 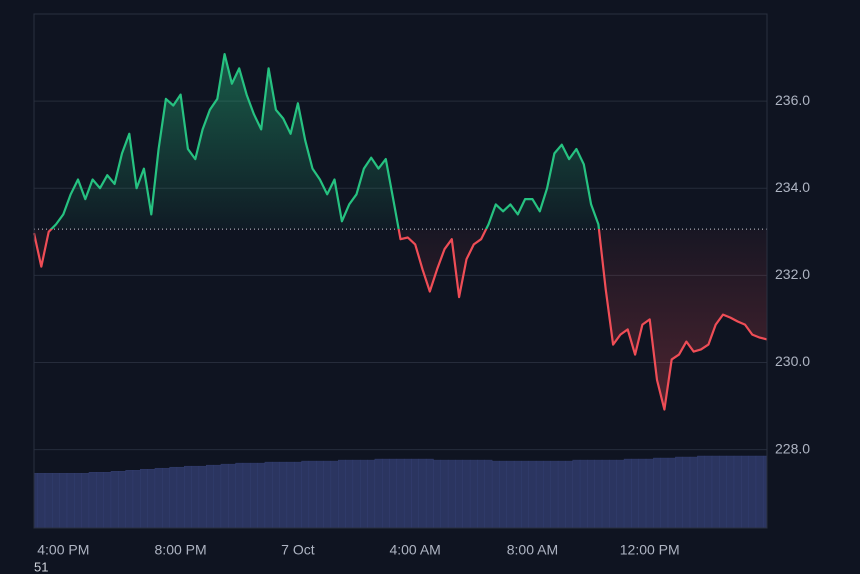 I want to click on x-tick-label: 7 Oct, so click(x=298, y=550).